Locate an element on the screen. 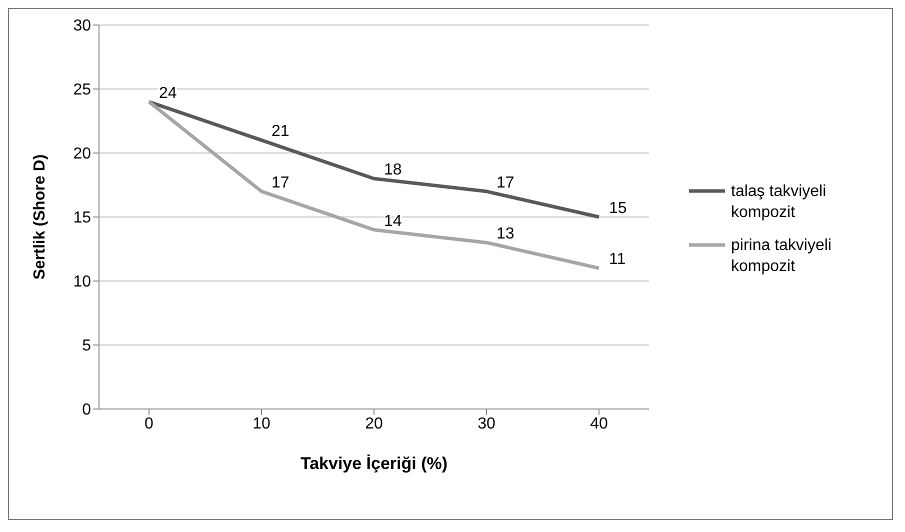  legend-label: pirina takviyeli kompozit is located at coordinates (781, 256).